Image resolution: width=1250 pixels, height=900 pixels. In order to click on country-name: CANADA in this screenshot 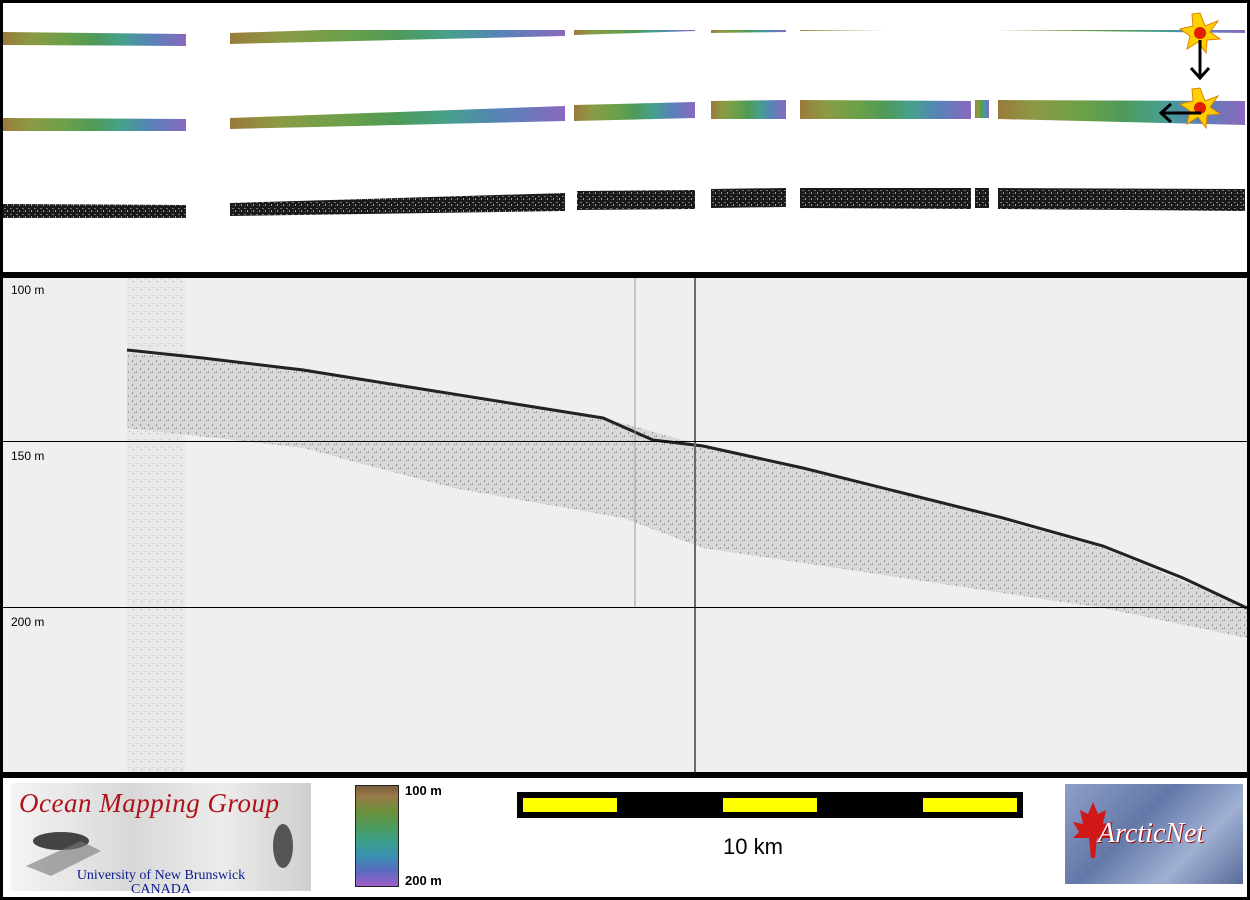, I will do `click(161, 889)`.